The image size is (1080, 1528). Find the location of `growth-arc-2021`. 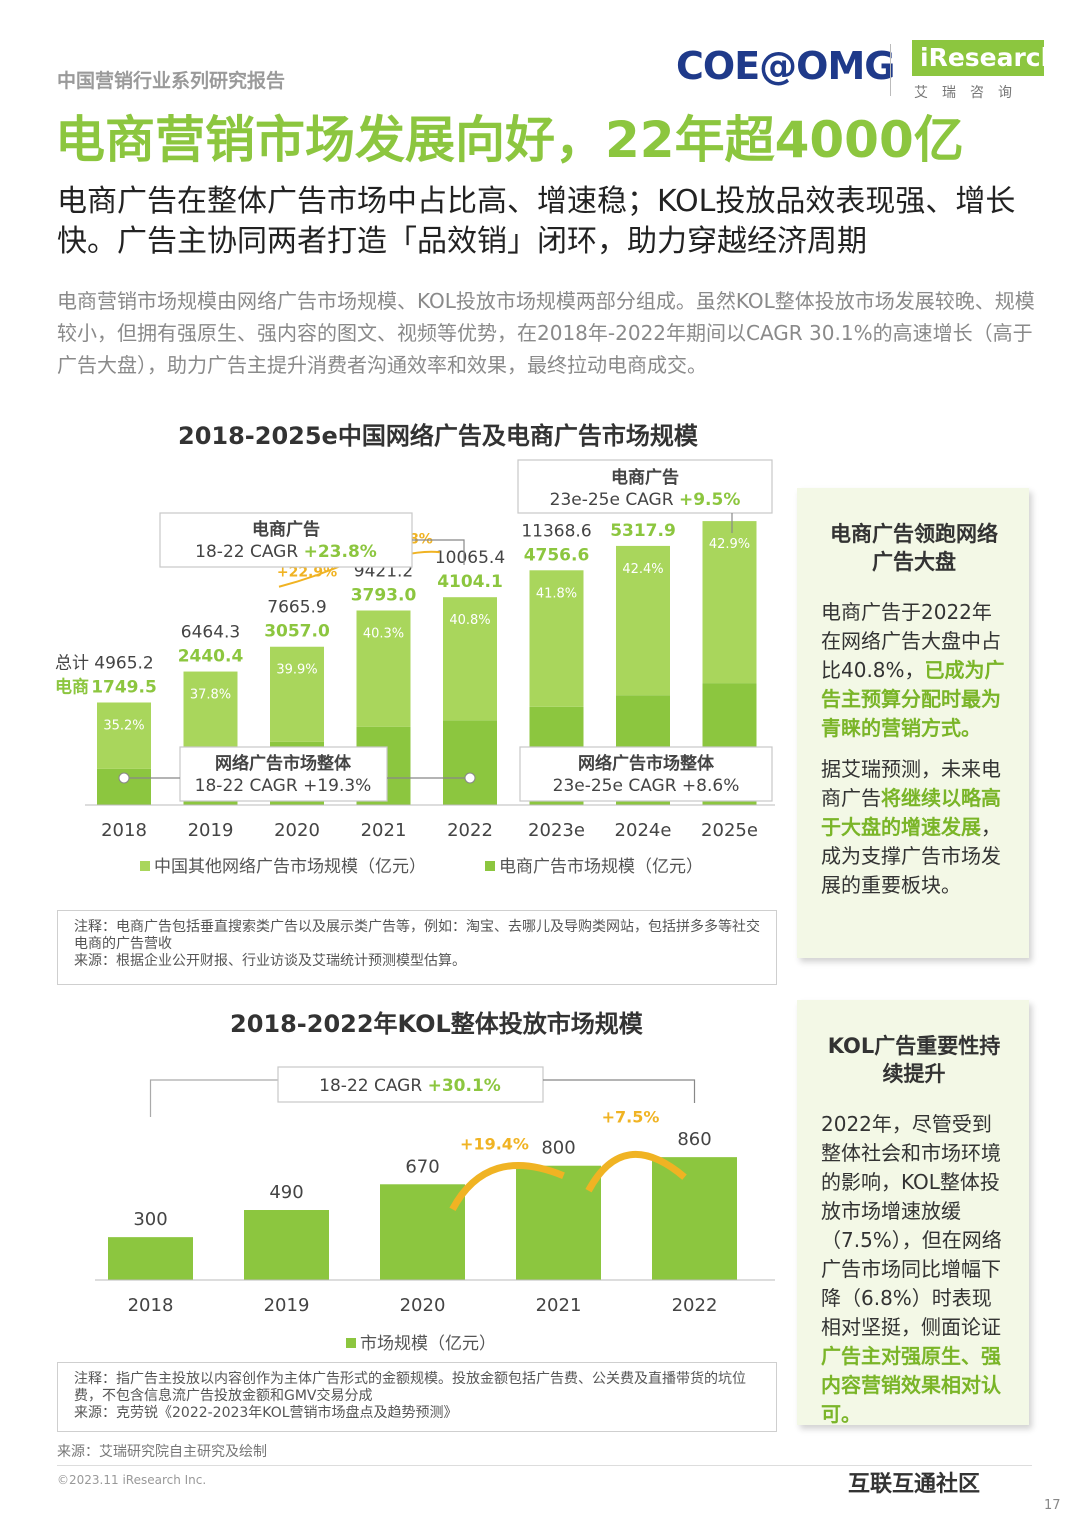

growth-arc-2021 is located at coordinates (507, 1186).